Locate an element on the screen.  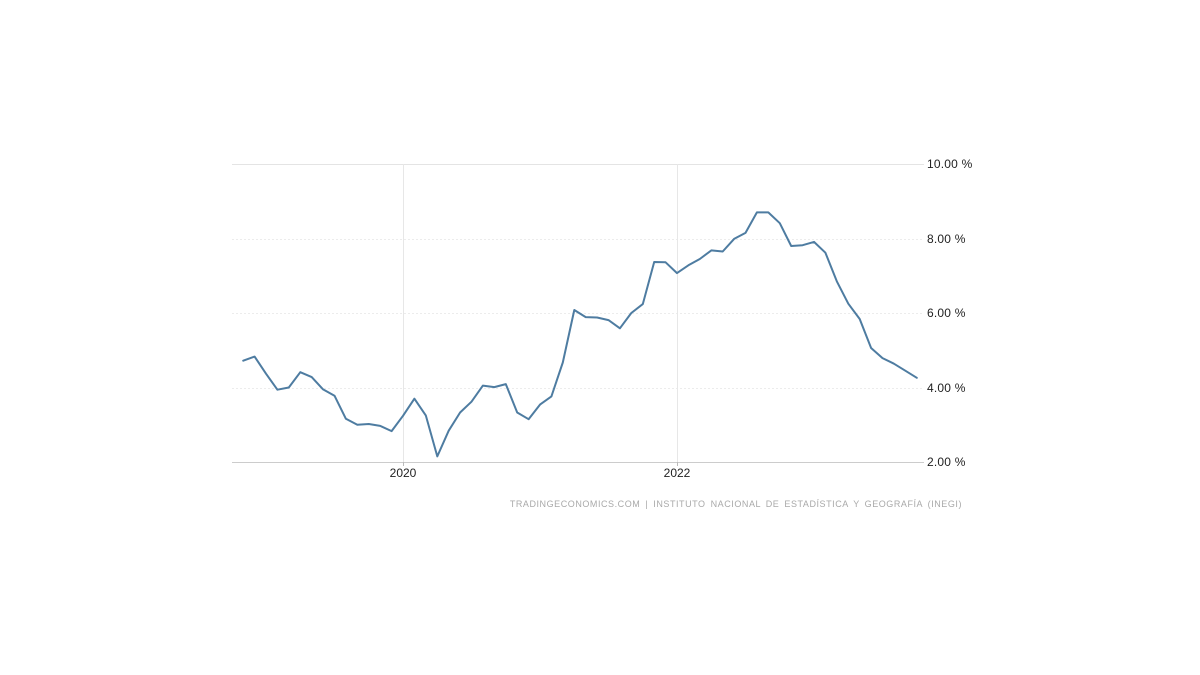
y-axis-label: 4.00 % is located at coordinates (946, 387).